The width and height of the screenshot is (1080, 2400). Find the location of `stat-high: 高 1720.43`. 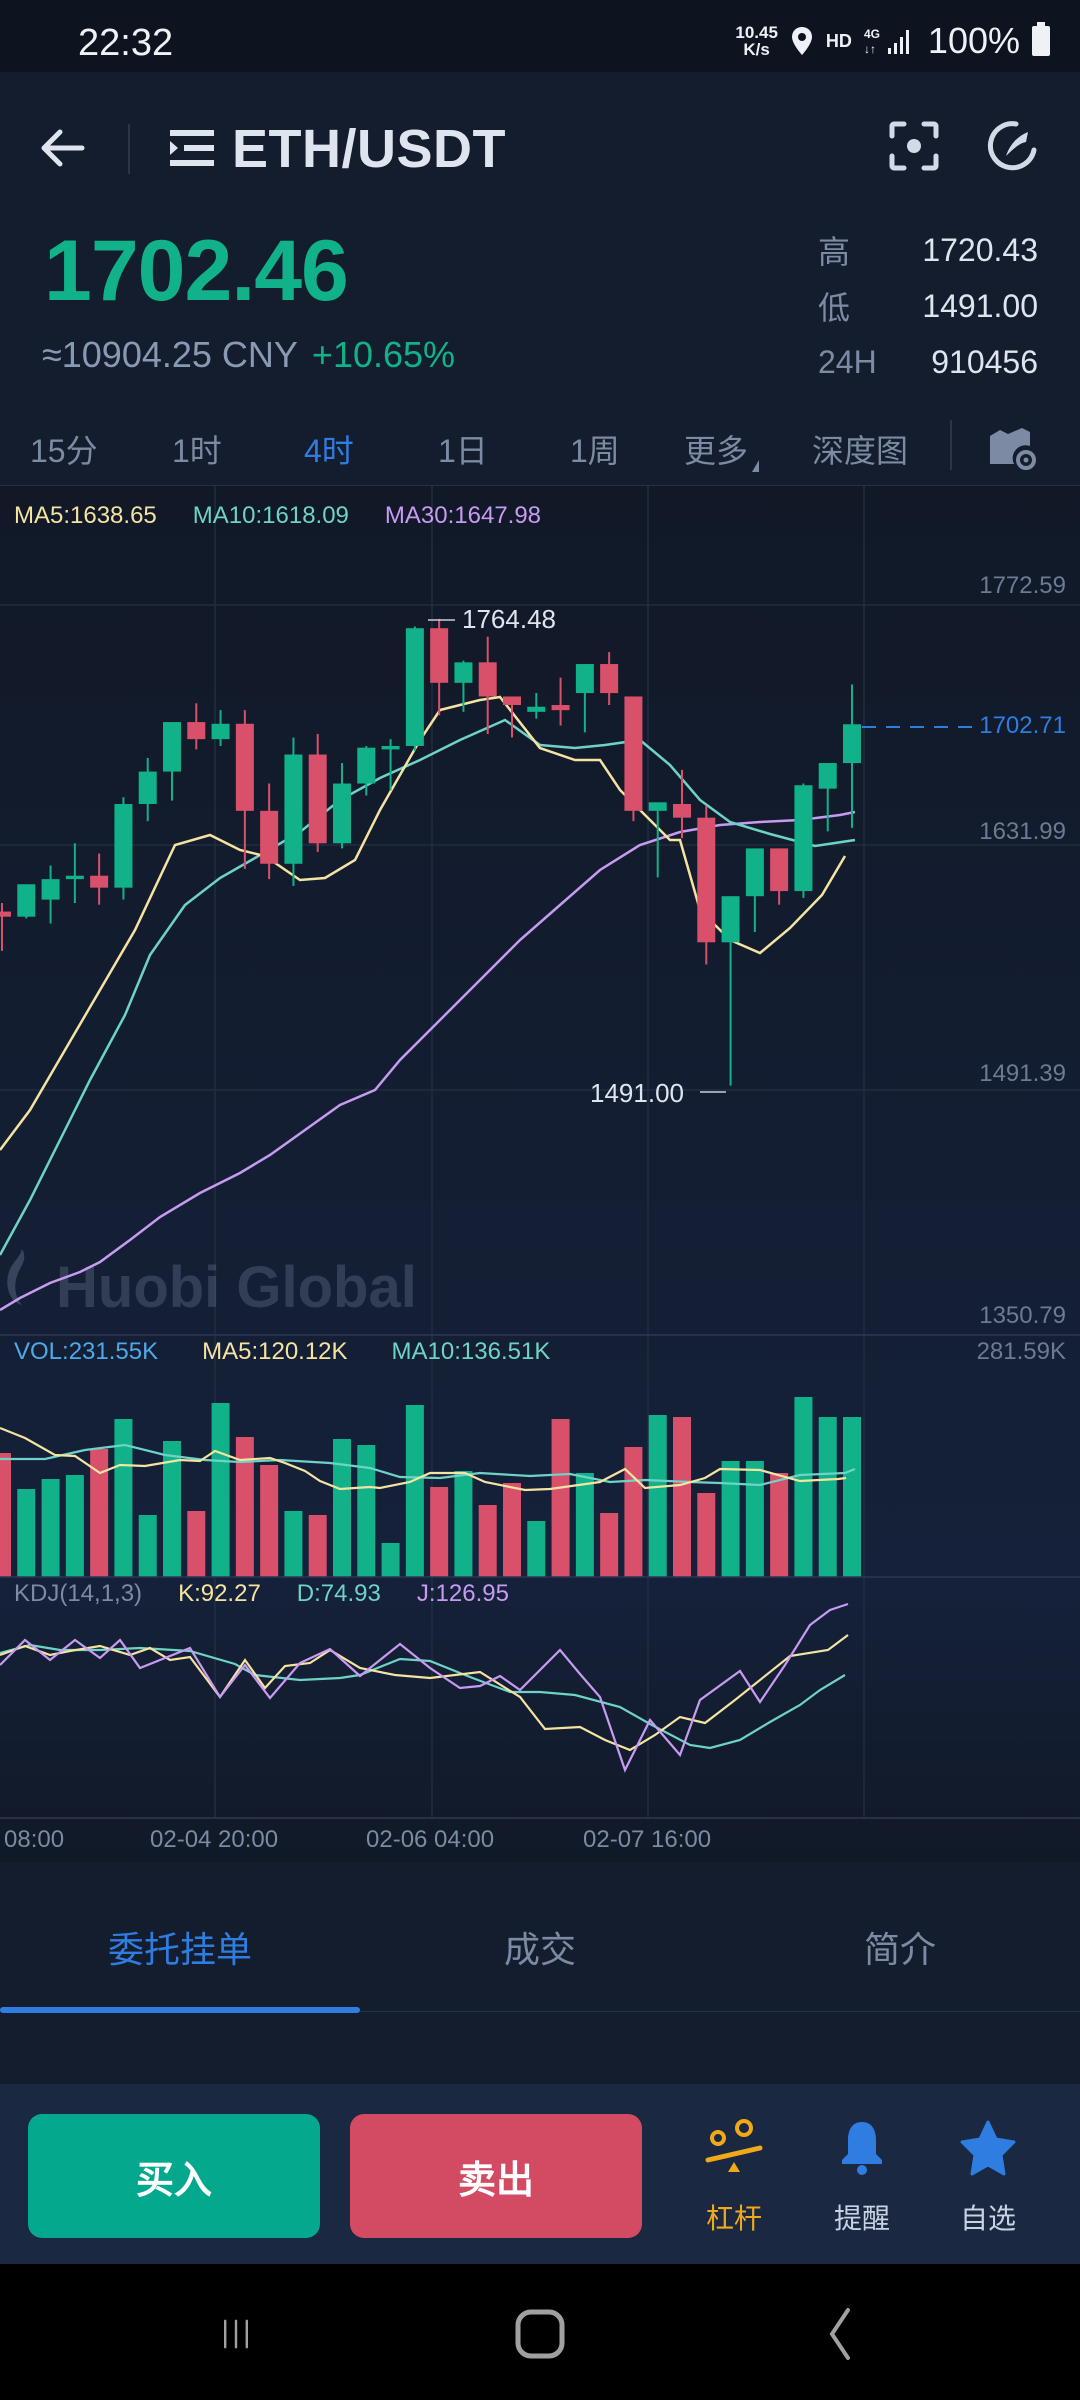

stat-high: 高 1720.43 is located at coordinates (928, 251).